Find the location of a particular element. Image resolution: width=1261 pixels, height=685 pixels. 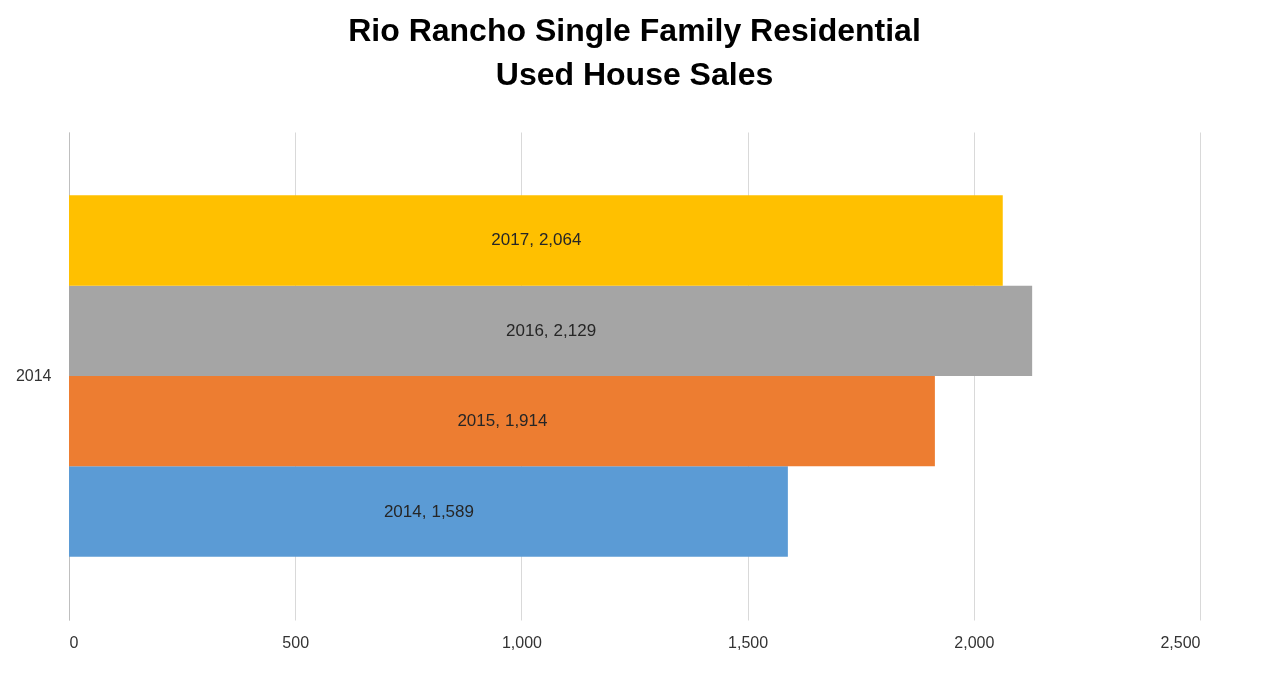

data-label: 1,589 is located at coordinates (452, 511).